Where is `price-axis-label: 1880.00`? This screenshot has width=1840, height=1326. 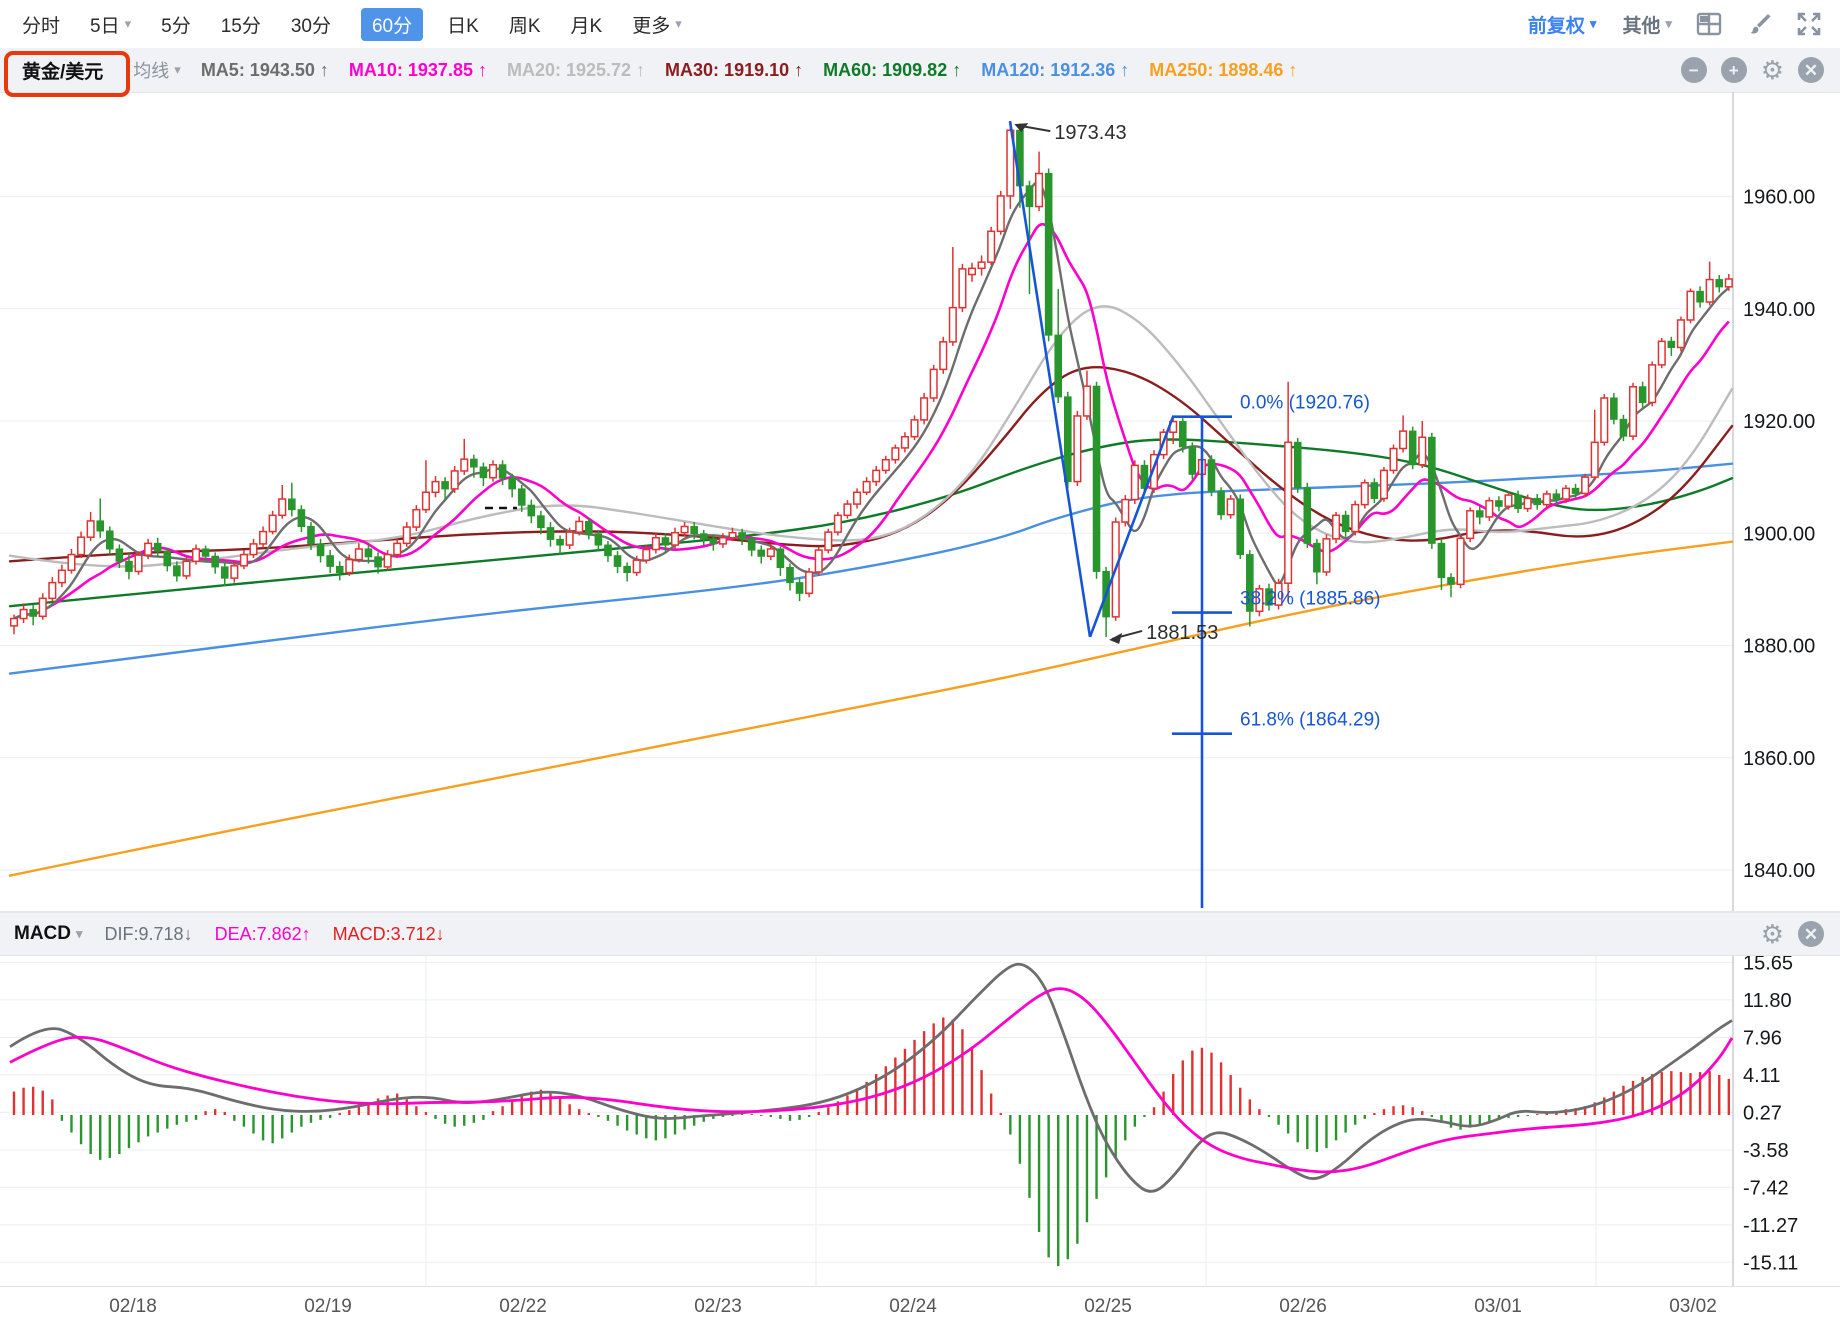 price-axis-label: 1880.00 is located at coordinates (1779, 647).